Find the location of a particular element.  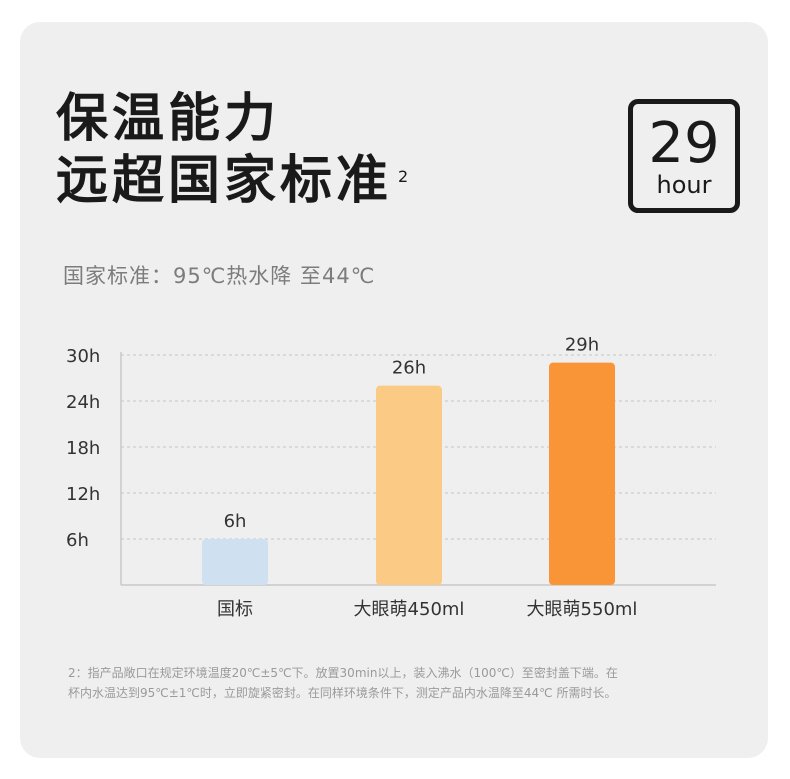

bar-layer is located at coordinates (408, 473).